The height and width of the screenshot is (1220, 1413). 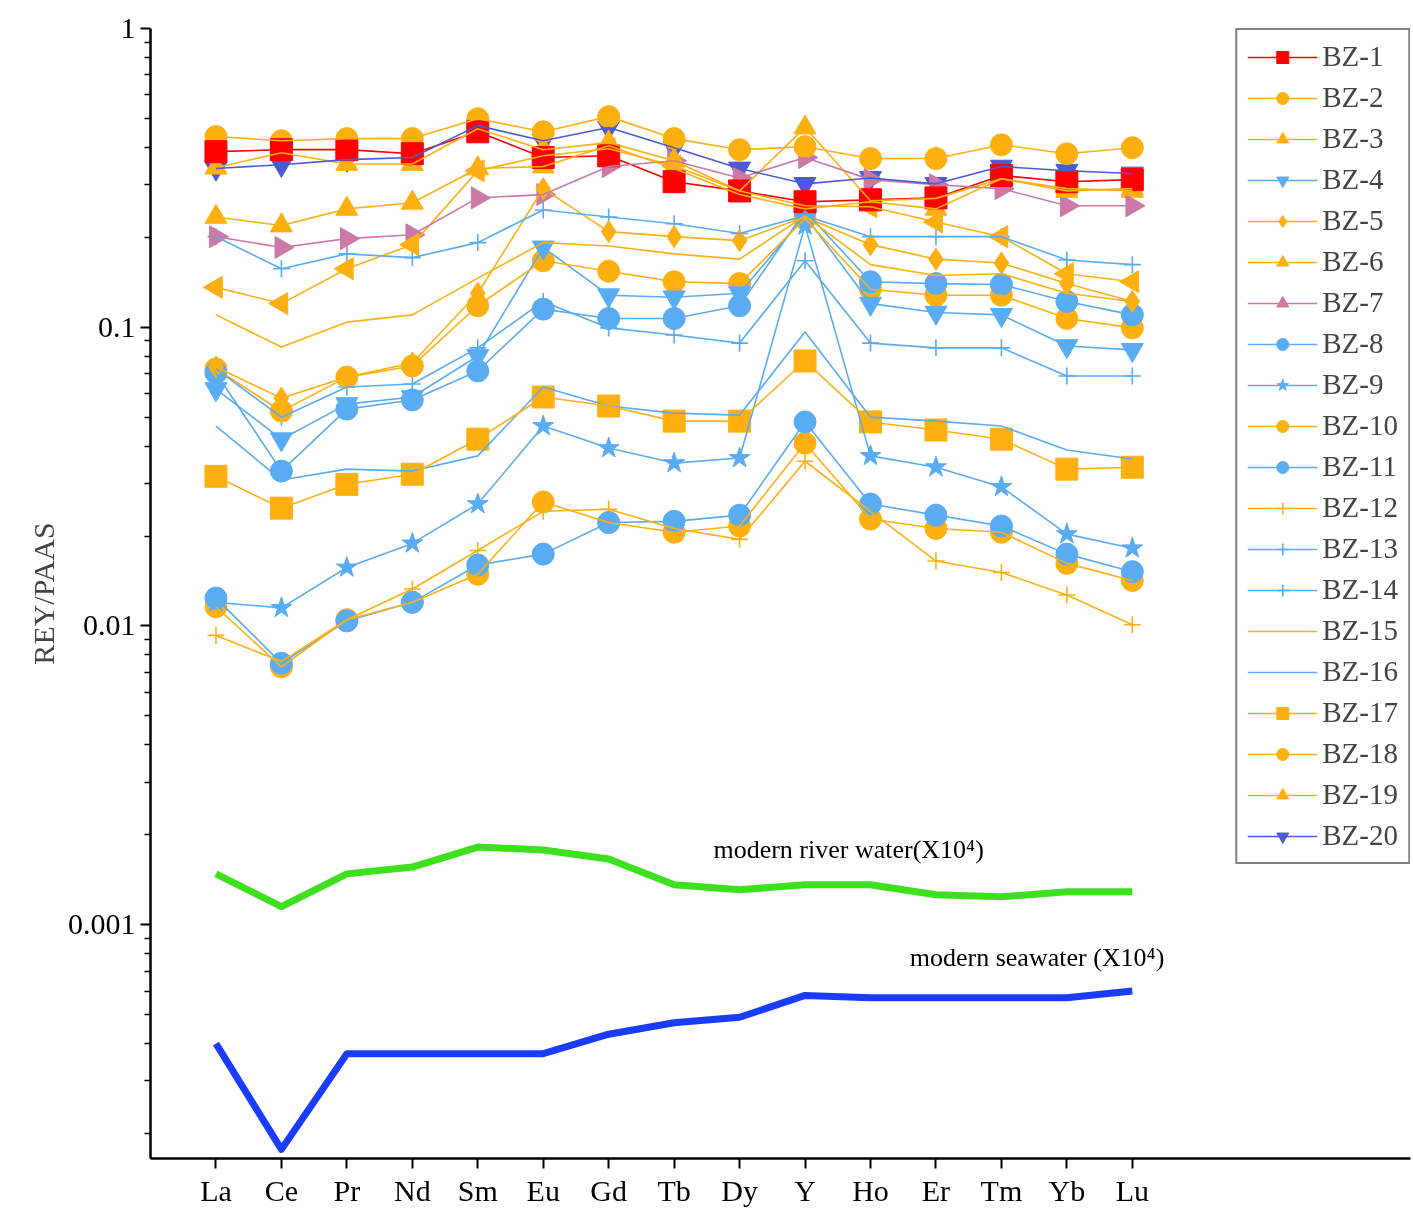 What do you see at coordinates (1353, 220) in the screenshot?
I see `legend-label: BZ-5` at bounding box center [1353, 220].